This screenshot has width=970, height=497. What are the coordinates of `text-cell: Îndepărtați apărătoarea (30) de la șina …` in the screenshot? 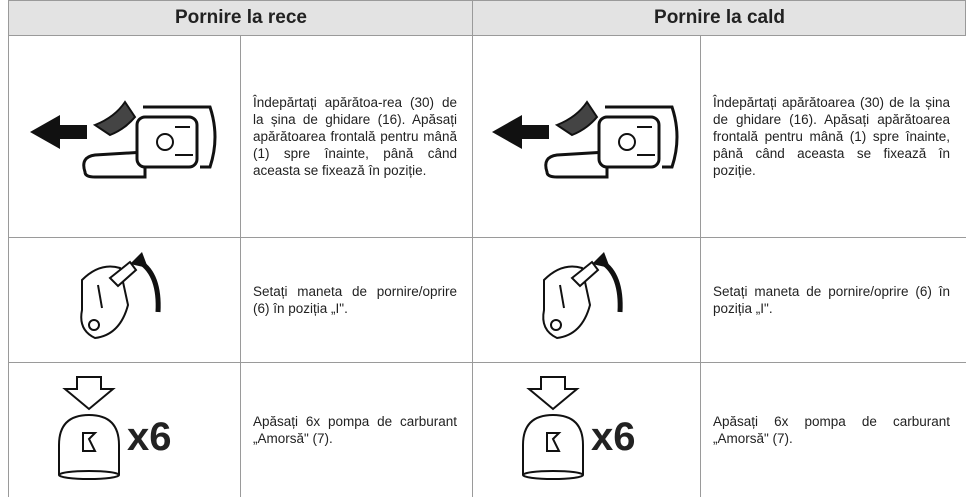 It's located at (833, 136).